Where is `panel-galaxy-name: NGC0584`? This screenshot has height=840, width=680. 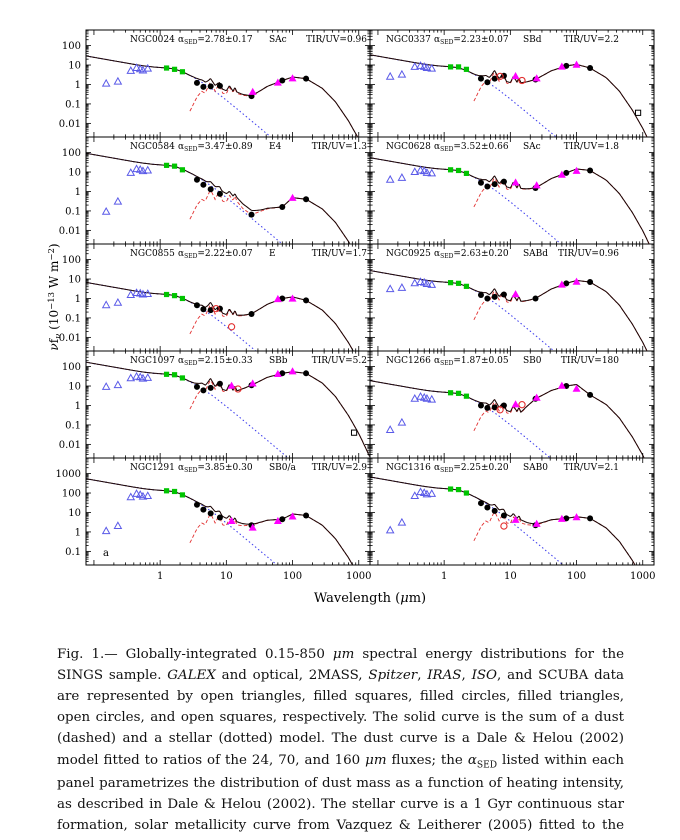
panel-galaxy-name: NGC0584 is located at coordinates (152, 147).